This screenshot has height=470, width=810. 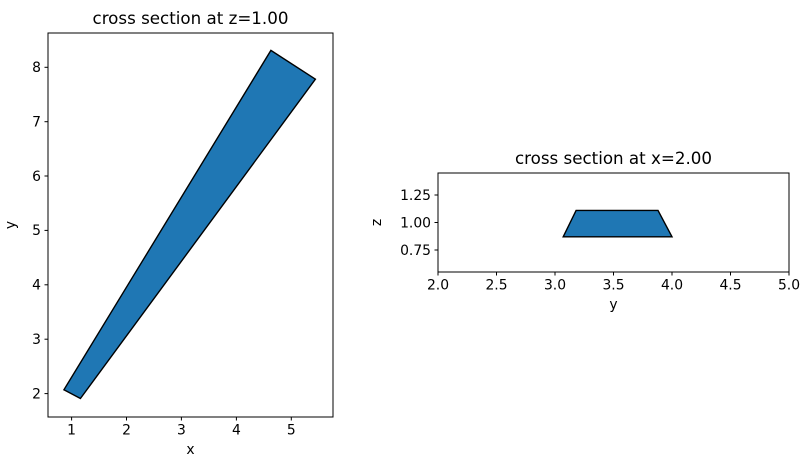 I want to click on y-tick-label: 1.00, so click(x=415, y=223).